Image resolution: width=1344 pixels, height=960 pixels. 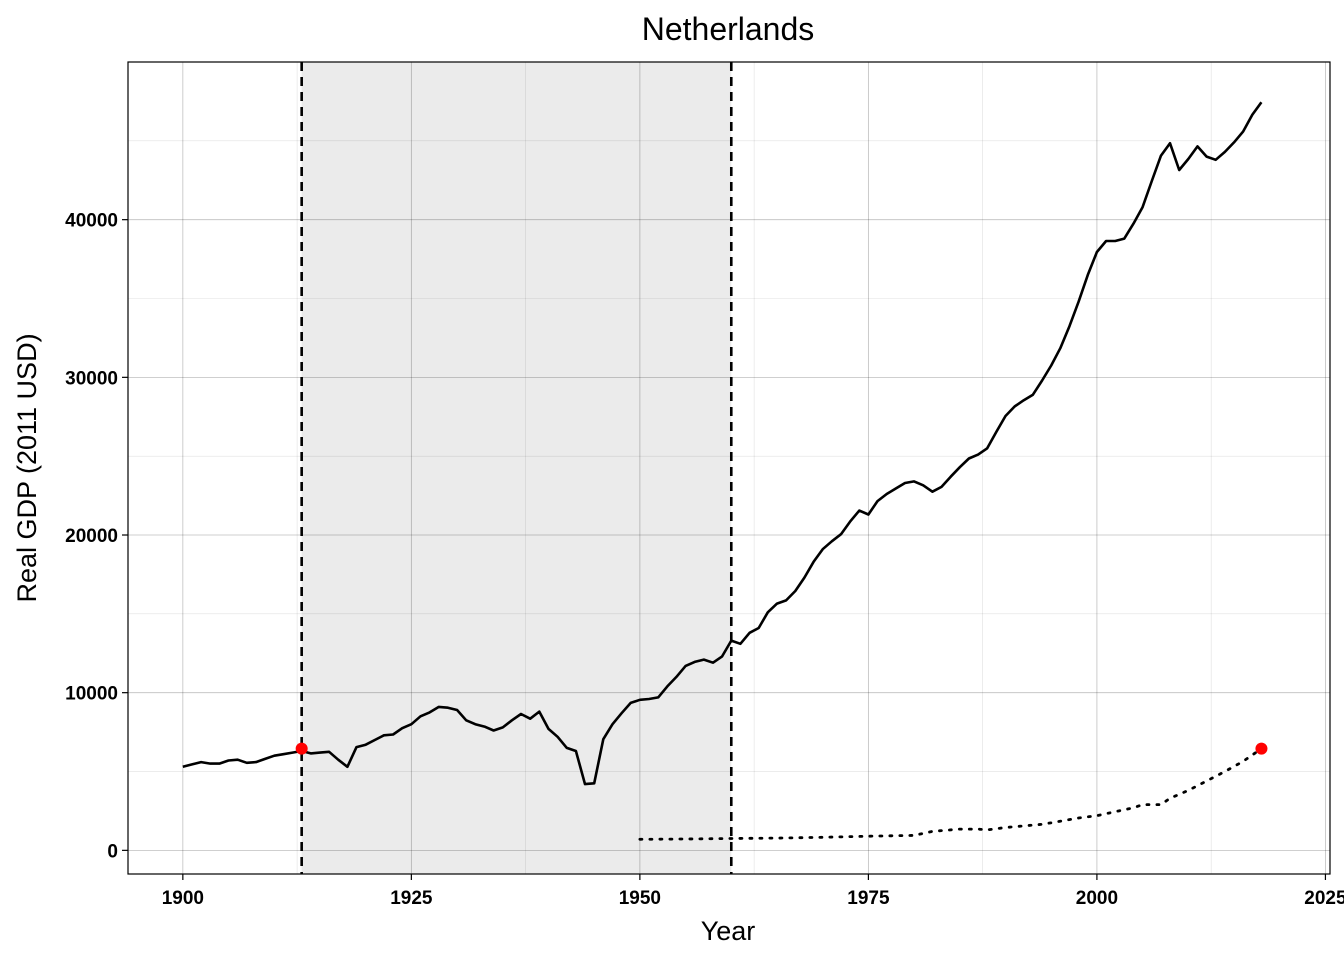 What do you see at coordinates (728, 29) in the screenshot?
I see `chart-title: Netherlands` at bounding box center [728, 29].